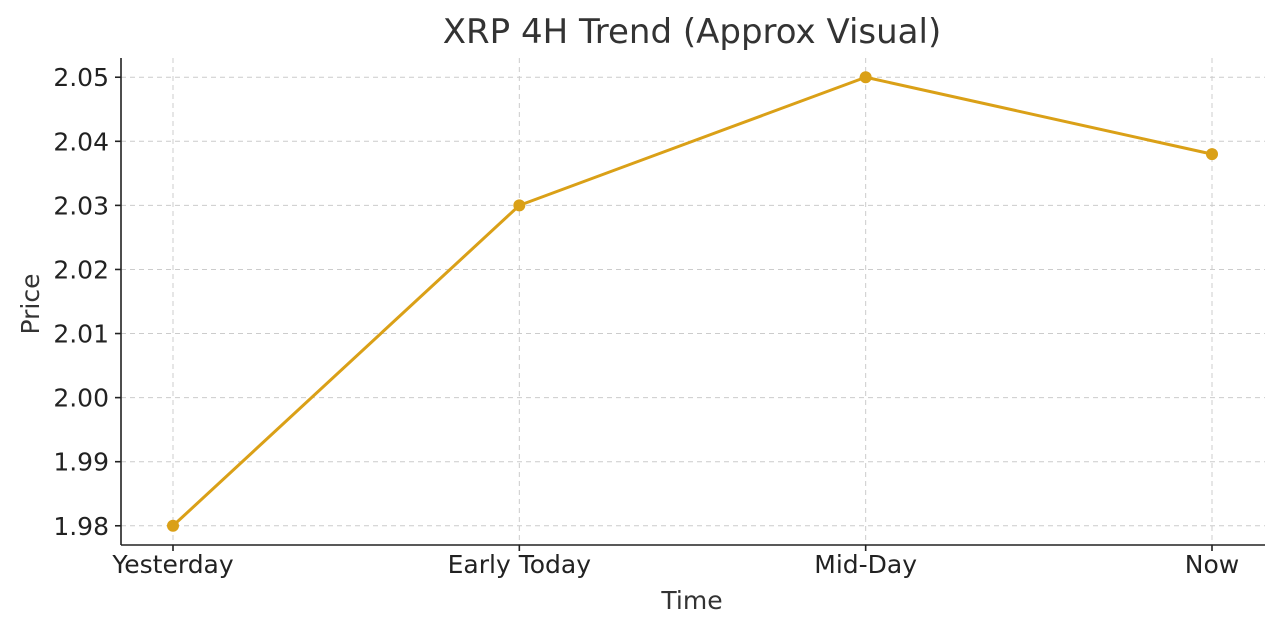 This screenshot has width=1280, height=631. What do you see at coordinates (1212, 564) in the screenshot?
I see `x-tick-label: Now` at bounding box center [1212, 564].